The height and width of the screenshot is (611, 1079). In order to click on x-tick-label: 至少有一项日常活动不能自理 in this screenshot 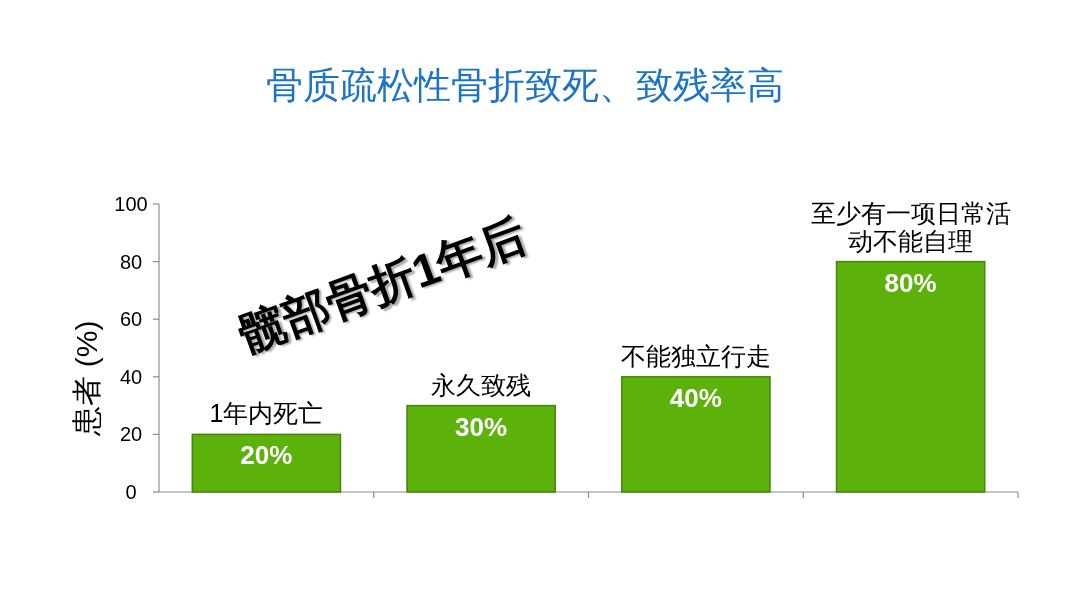, I will do `click(910, 226)`.